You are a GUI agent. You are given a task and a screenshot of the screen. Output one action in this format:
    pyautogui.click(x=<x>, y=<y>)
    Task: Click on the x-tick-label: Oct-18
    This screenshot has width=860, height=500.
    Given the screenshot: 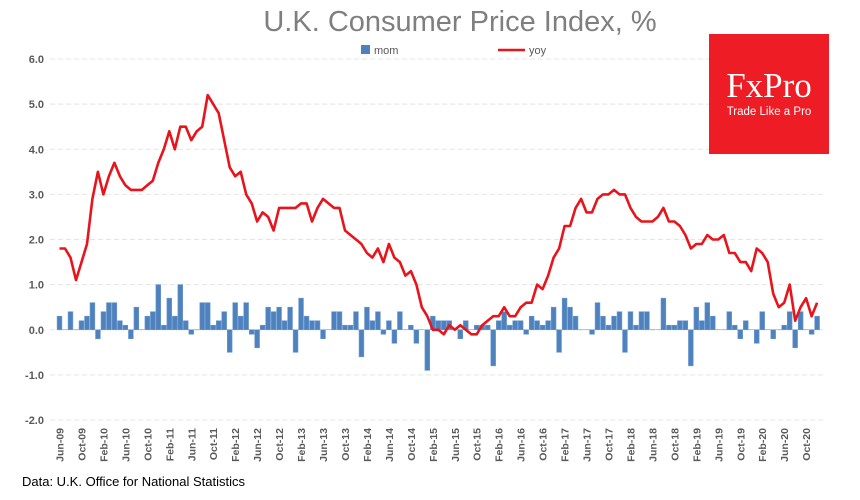 What is the action you would take?
    pyautogui.click(x=675, y=444)
    